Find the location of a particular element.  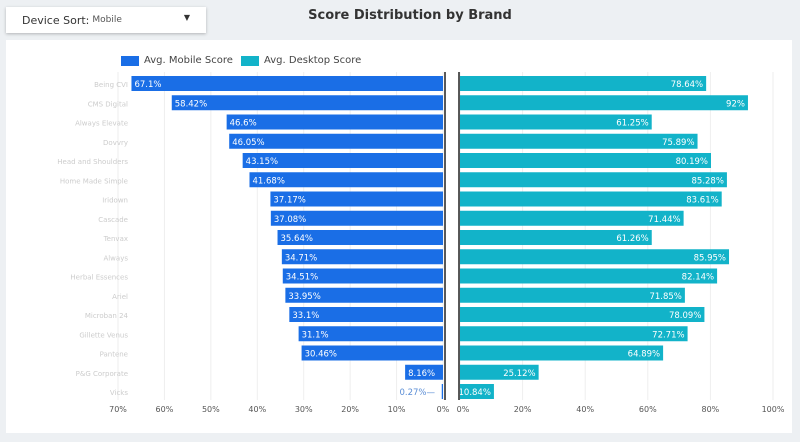

data-label-mobile: 67.1% is located at coordinates (147, 85).